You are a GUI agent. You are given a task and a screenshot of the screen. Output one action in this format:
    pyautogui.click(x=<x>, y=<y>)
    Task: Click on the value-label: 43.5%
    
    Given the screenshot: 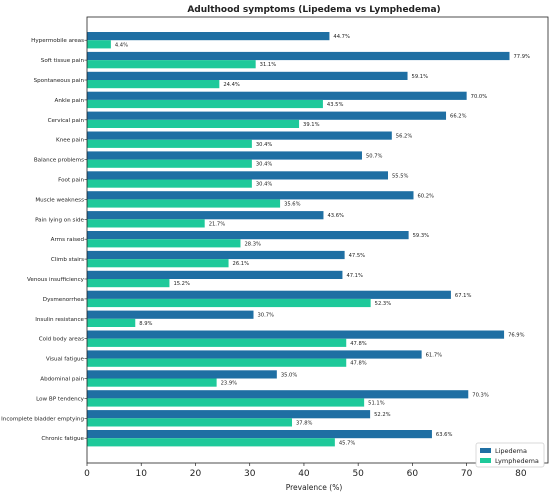 What is the action you would take?
    pyautogui.click(x=335, y=105)
    